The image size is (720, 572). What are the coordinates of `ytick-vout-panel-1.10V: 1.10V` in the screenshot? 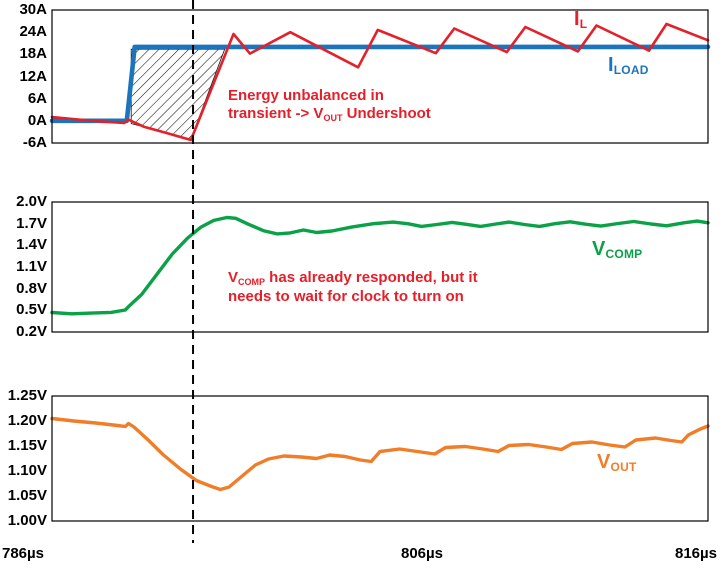 It's located at (27, 470).